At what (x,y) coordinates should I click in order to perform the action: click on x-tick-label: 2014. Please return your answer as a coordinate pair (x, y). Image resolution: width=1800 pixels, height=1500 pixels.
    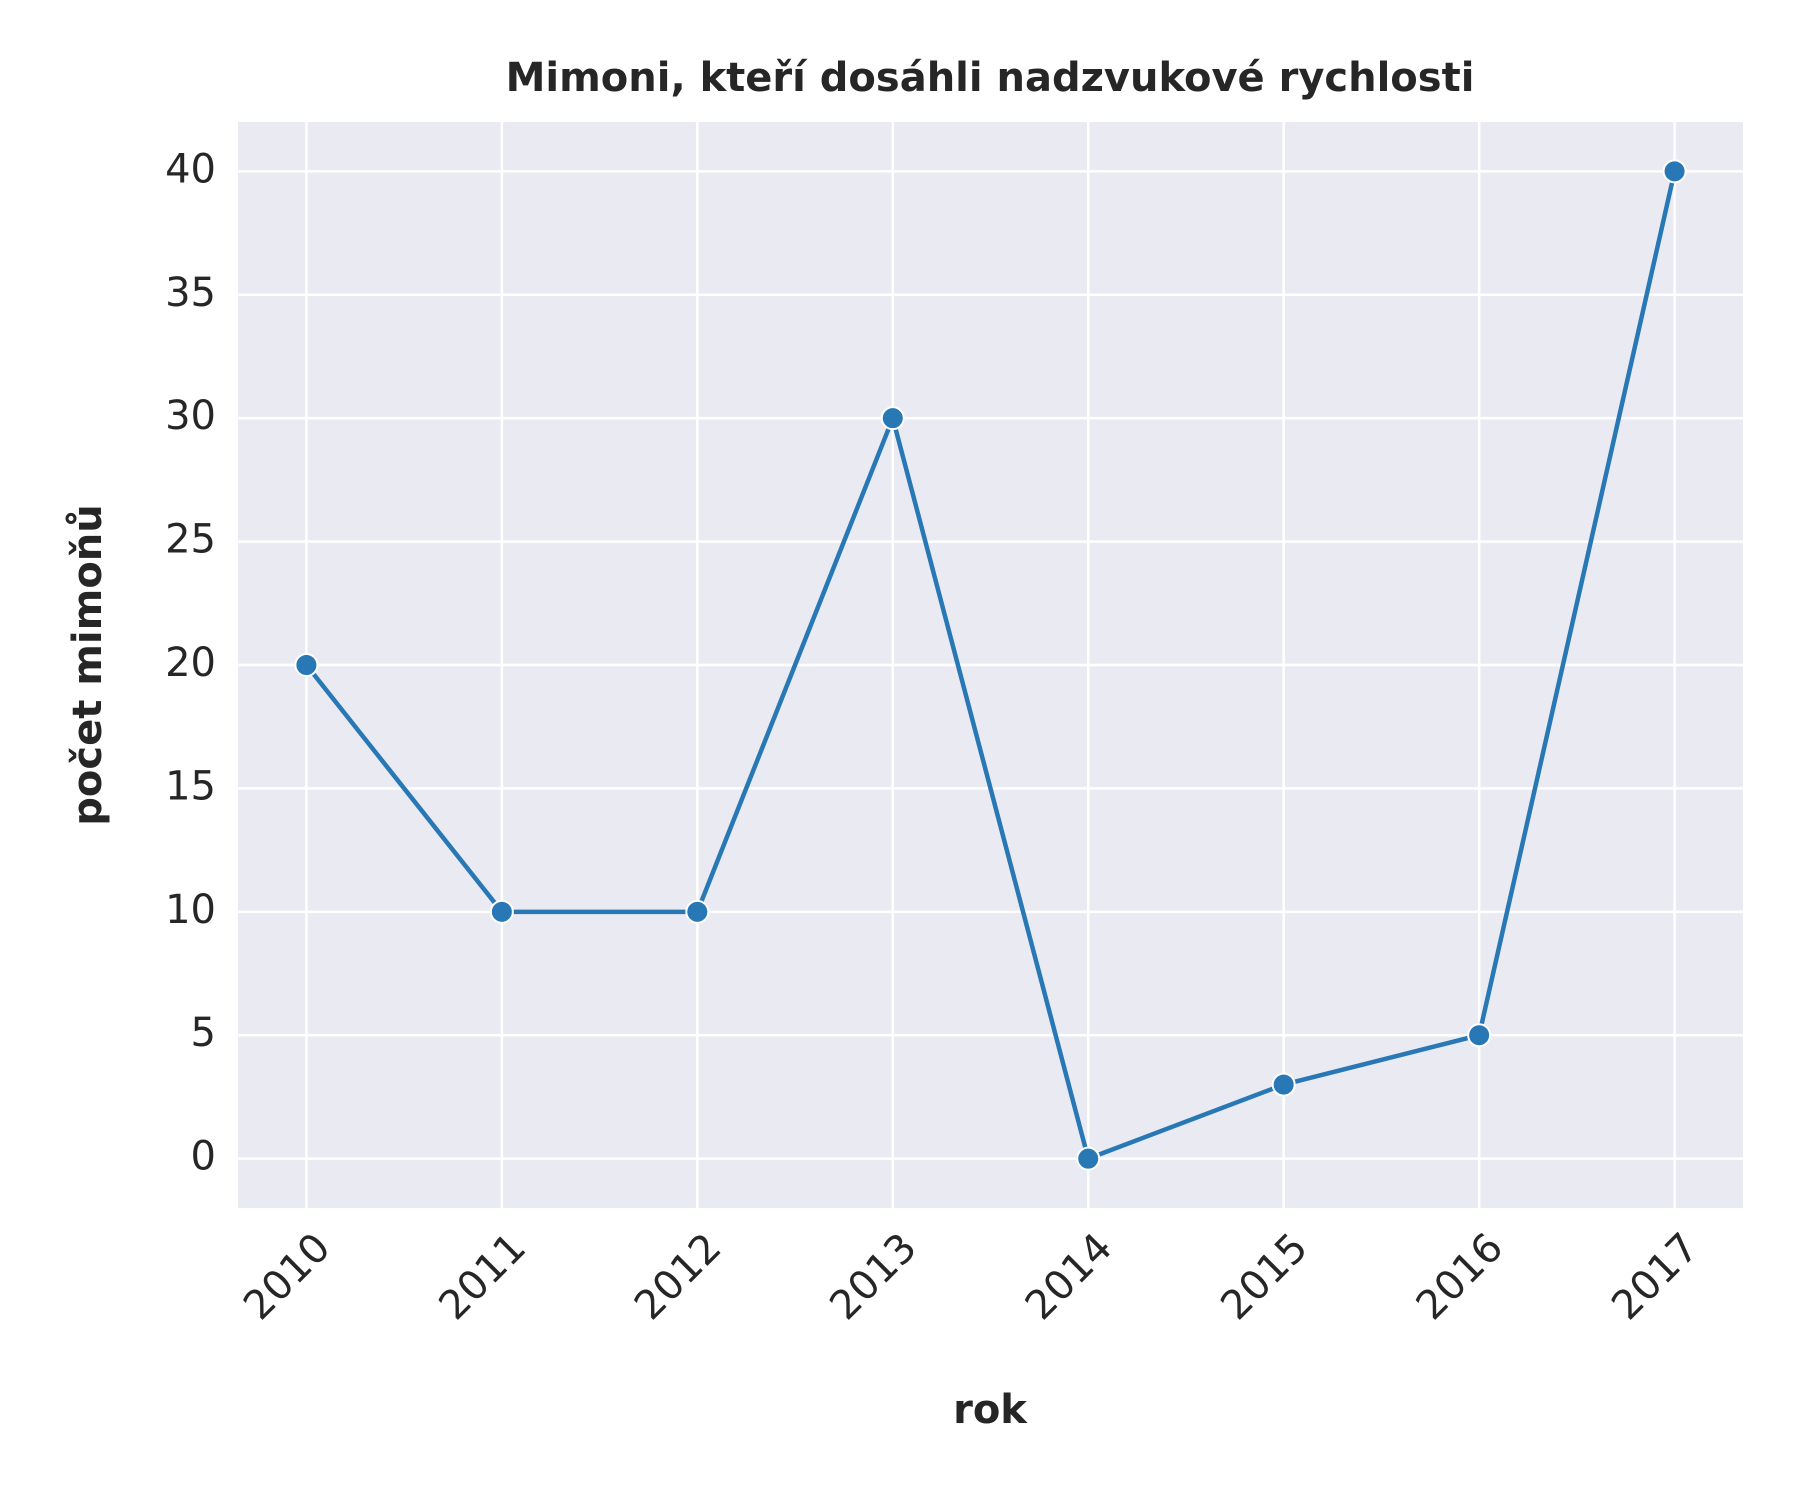
    Looking at the image, I should click on (1069, 1277).